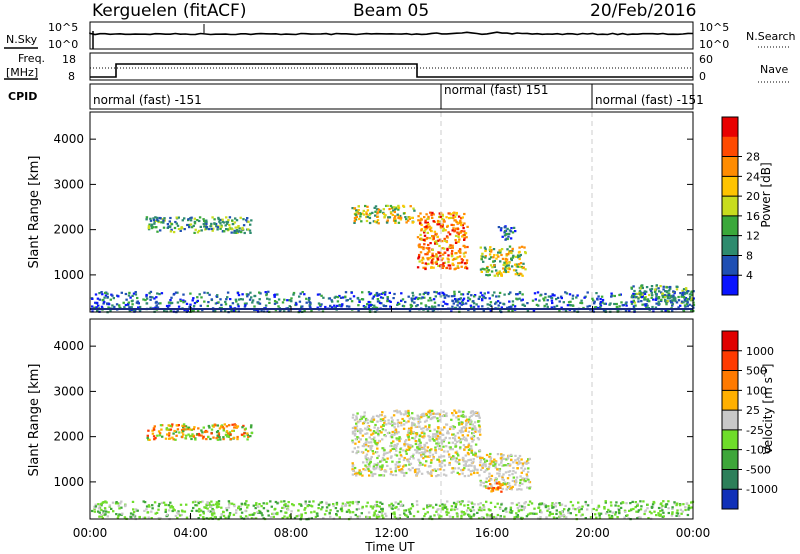  What do you see at coordinates (391, 35) in the screenshot?
I see `nsky-panel` at bounding box center [391, 35].